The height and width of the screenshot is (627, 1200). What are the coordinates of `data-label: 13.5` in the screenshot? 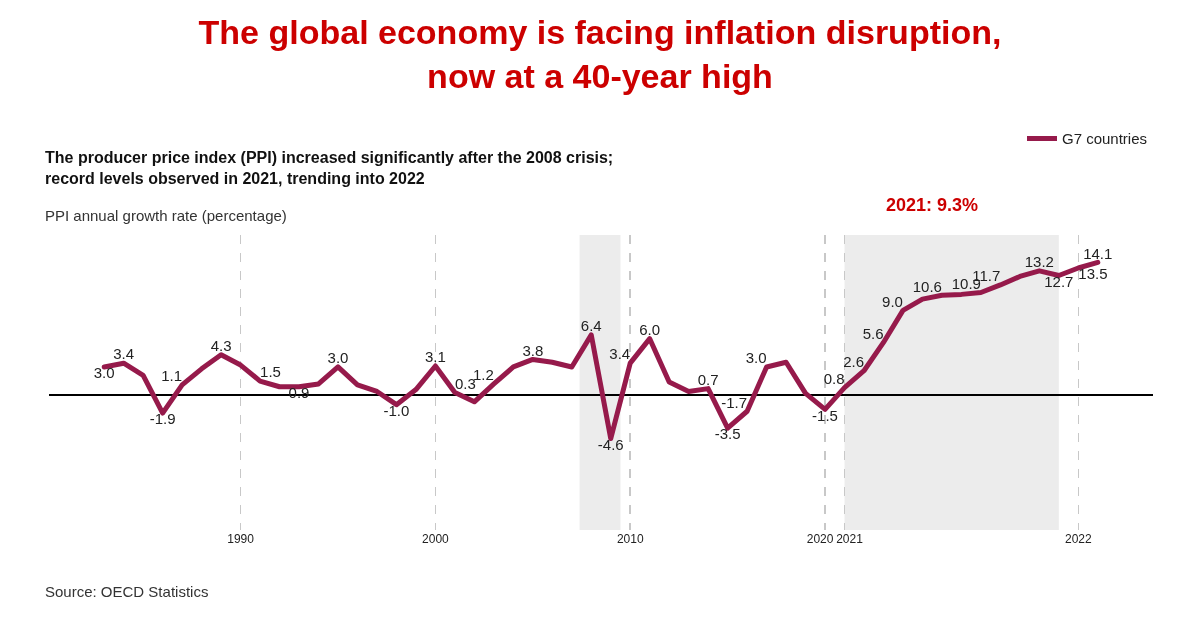 It's located at (1093, 274).